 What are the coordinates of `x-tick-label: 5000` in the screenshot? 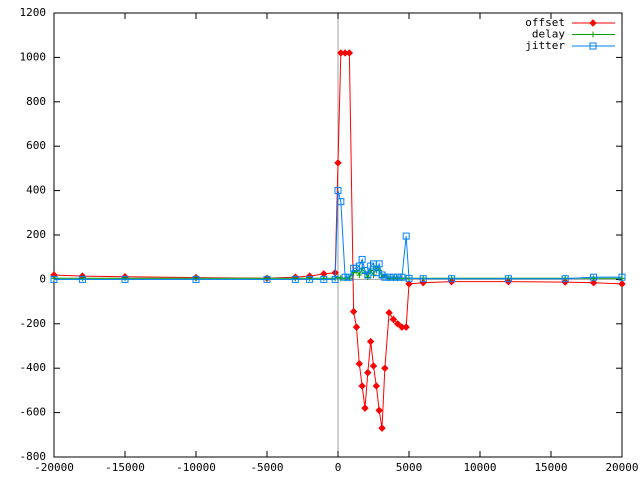 It's located at (409, 467).